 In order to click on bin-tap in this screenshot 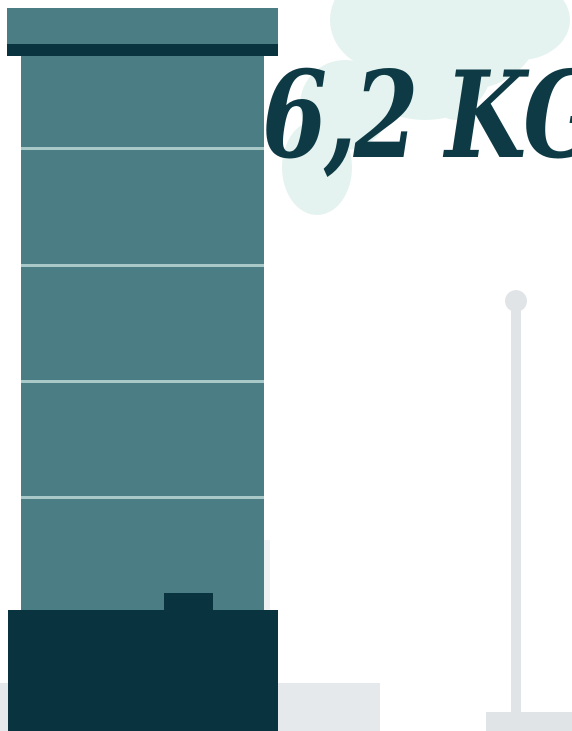, I will do `click(188, 602)`.